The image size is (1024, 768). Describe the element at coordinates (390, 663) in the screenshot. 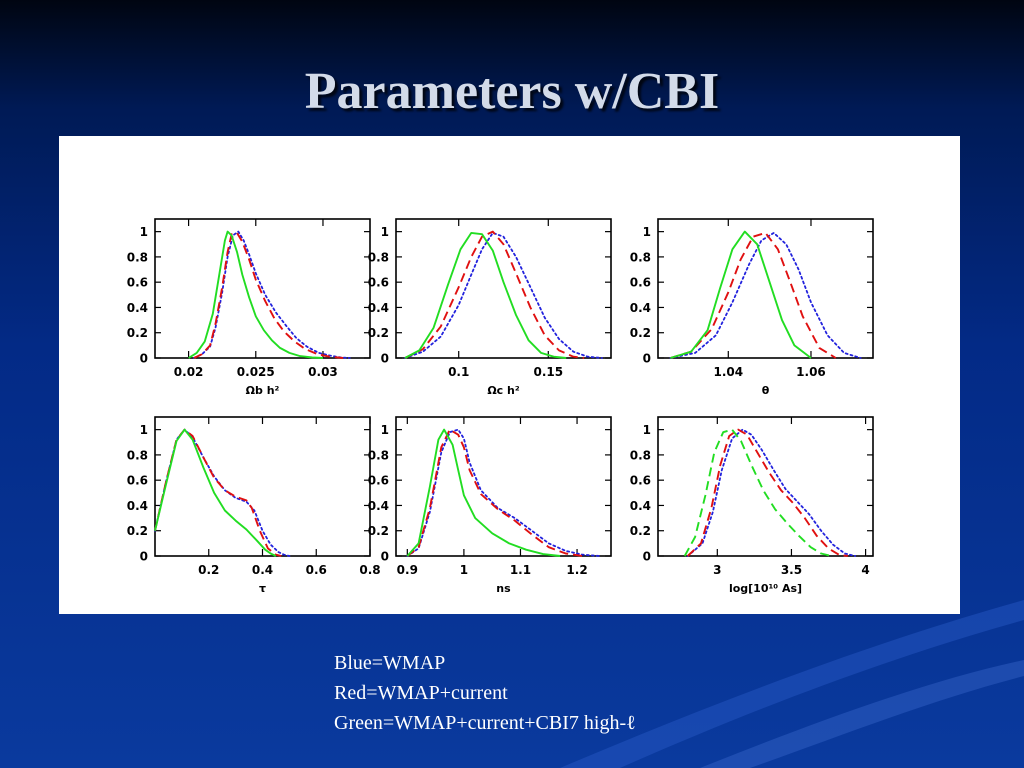

I see `legend-line-blue: Blue=WMAP` at that location.